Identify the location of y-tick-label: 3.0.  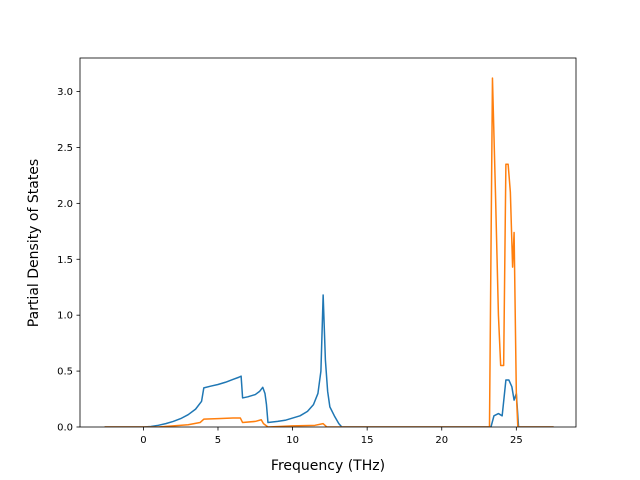
(65, 92).